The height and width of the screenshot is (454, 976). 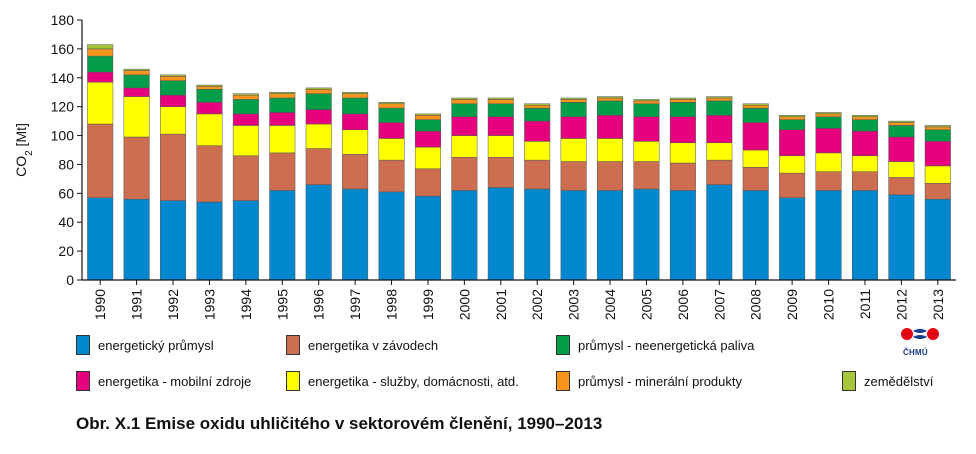 I want to click on legend-item-prumysl-mineralni-produkty: průmysl - minerální produkty, so click(x=649, y=381).